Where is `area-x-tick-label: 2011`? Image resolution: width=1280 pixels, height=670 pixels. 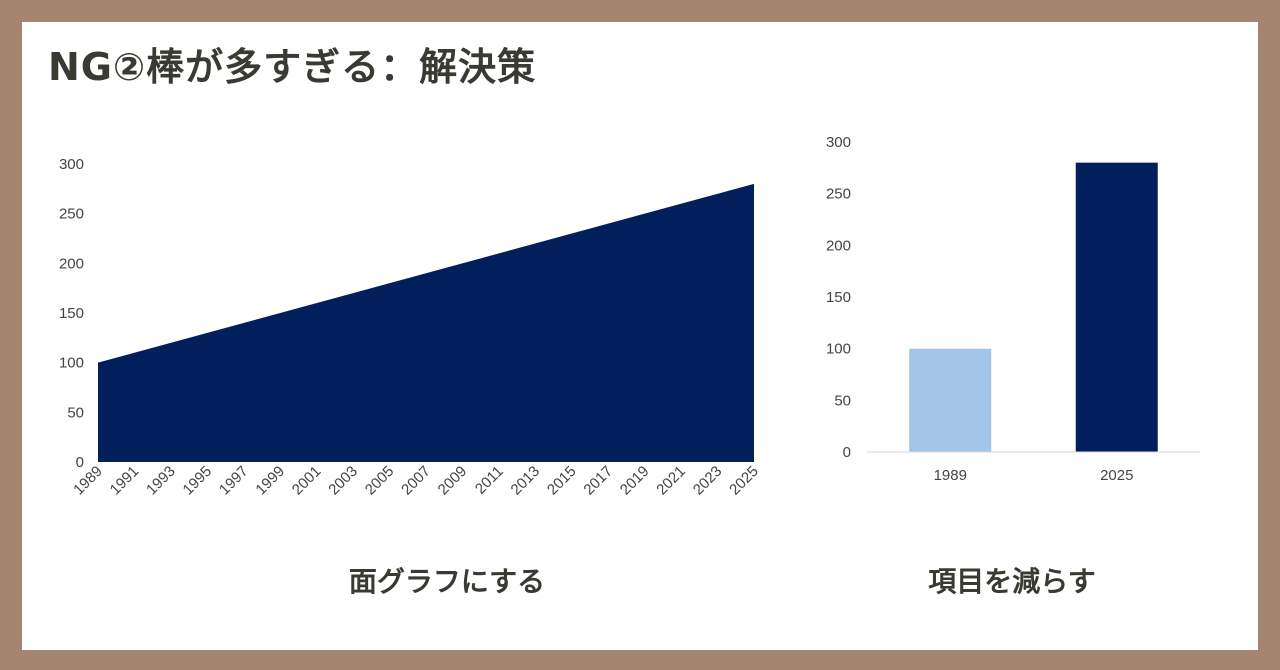
area-x-tick-label: 2011 is located at coordinates (489, 480).